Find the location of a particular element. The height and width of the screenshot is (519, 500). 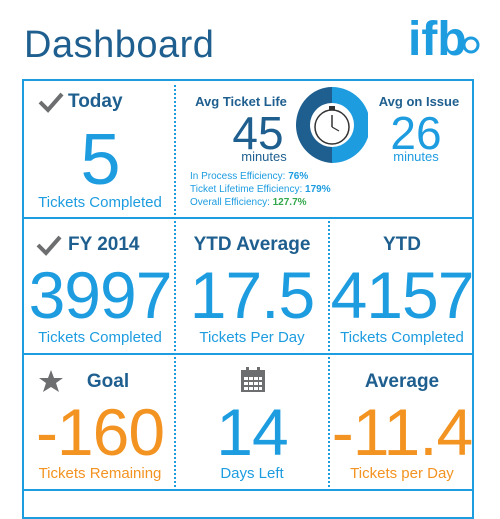

today-label: Today is located at coordinates (95, 101).